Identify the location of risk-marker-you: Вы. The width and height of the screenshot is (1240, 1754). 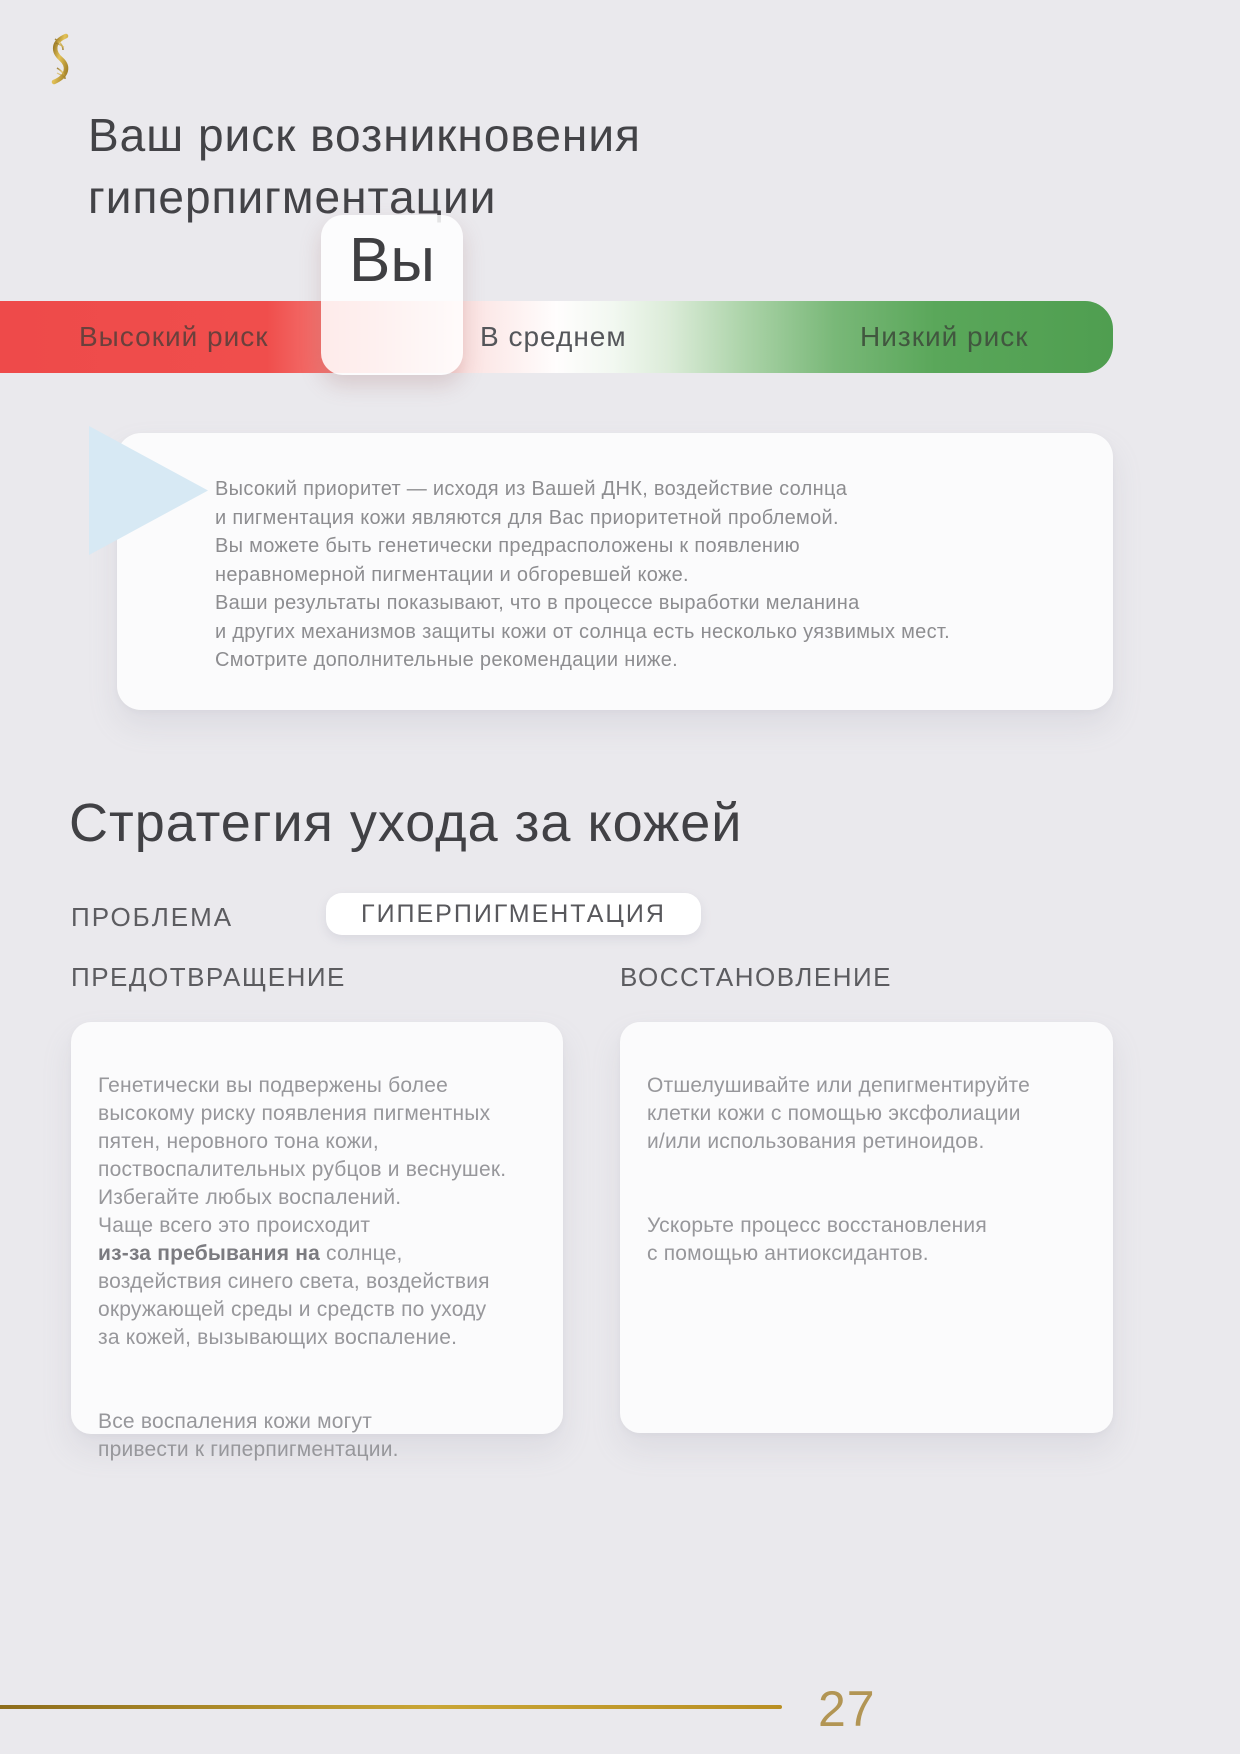
(392, 295).